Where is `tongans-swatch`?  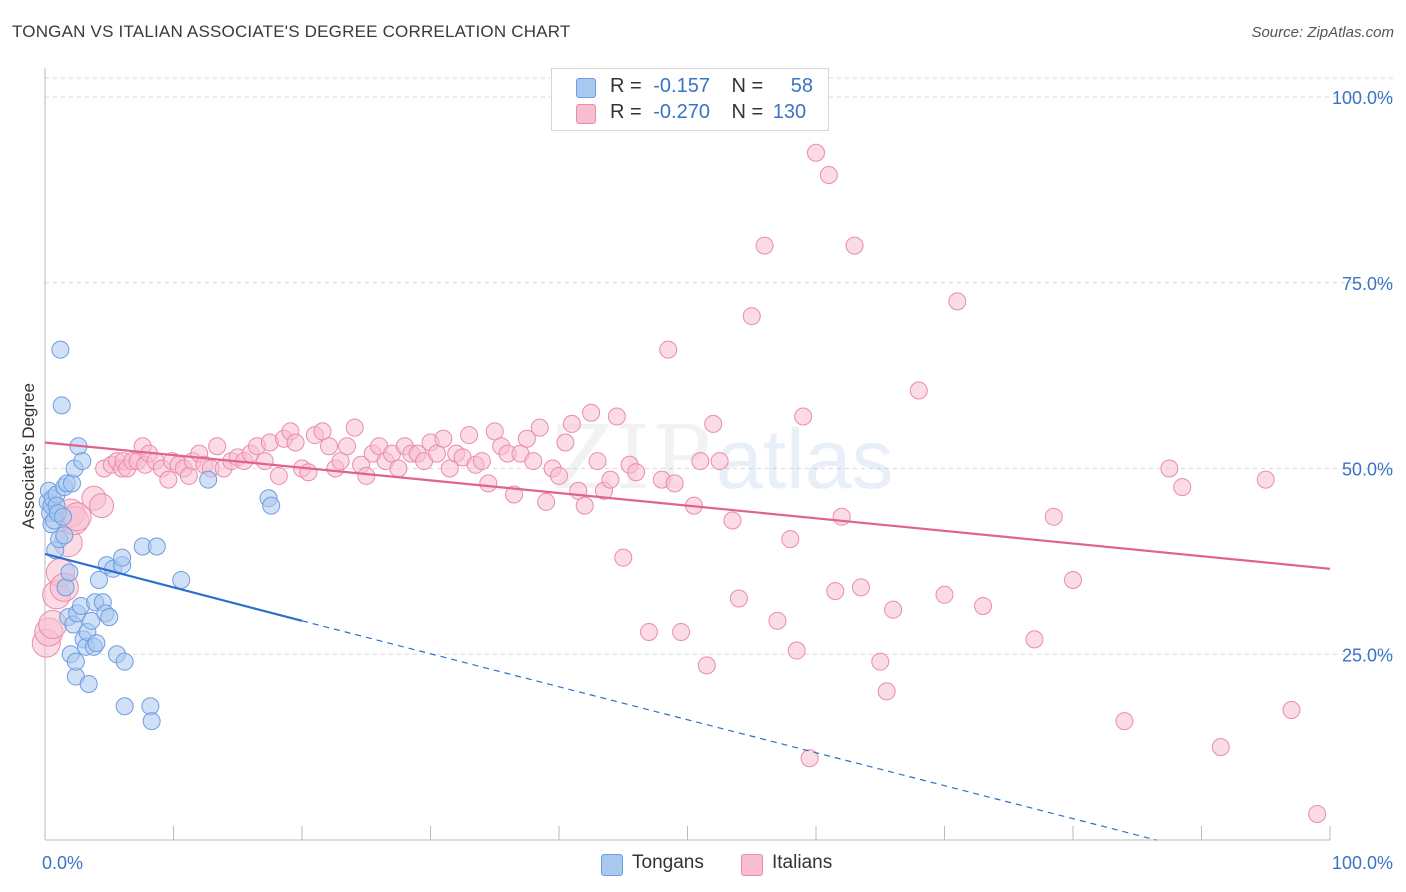 tongans-swatch is located at coordinates (586, 88).